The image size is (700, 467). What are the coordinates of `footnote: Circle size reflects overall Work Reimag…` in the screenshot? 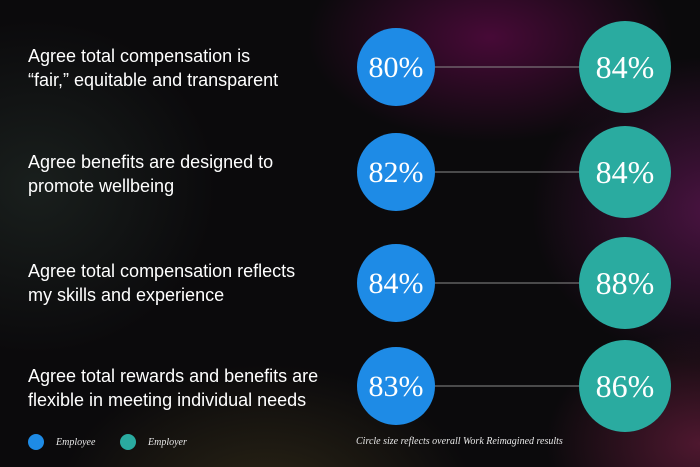 It's located at (459, 441).